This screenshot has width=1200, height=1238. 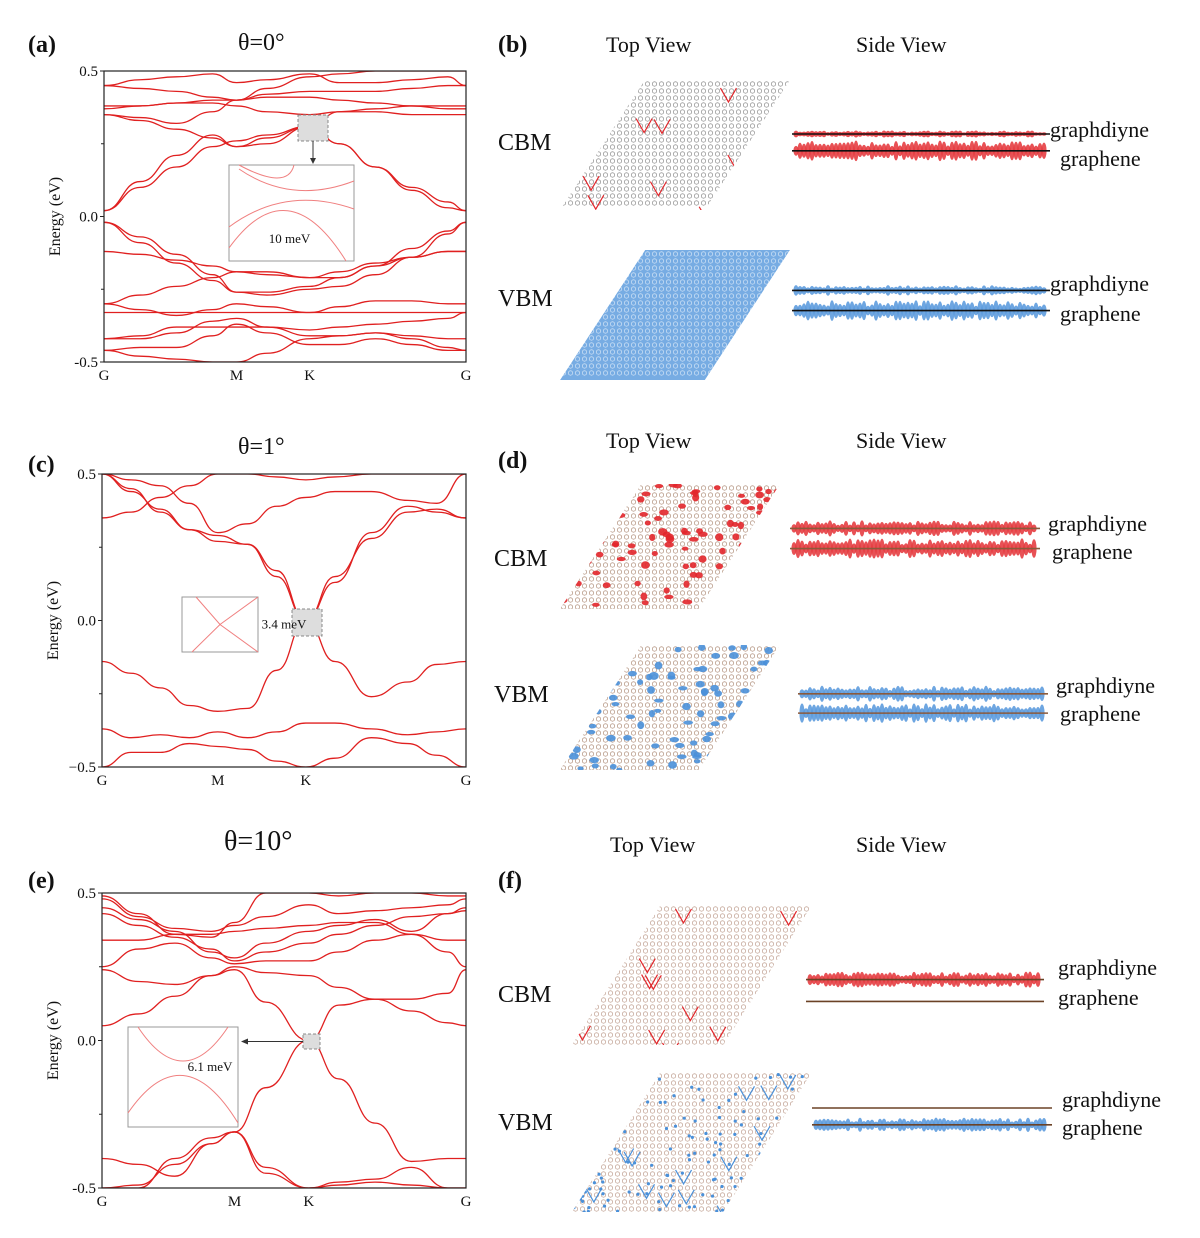 What do you see at coordinates (1100, 713) in the screenshot?
I see `layer-label-graphene: graphene` at bounding box center [1100, 713].